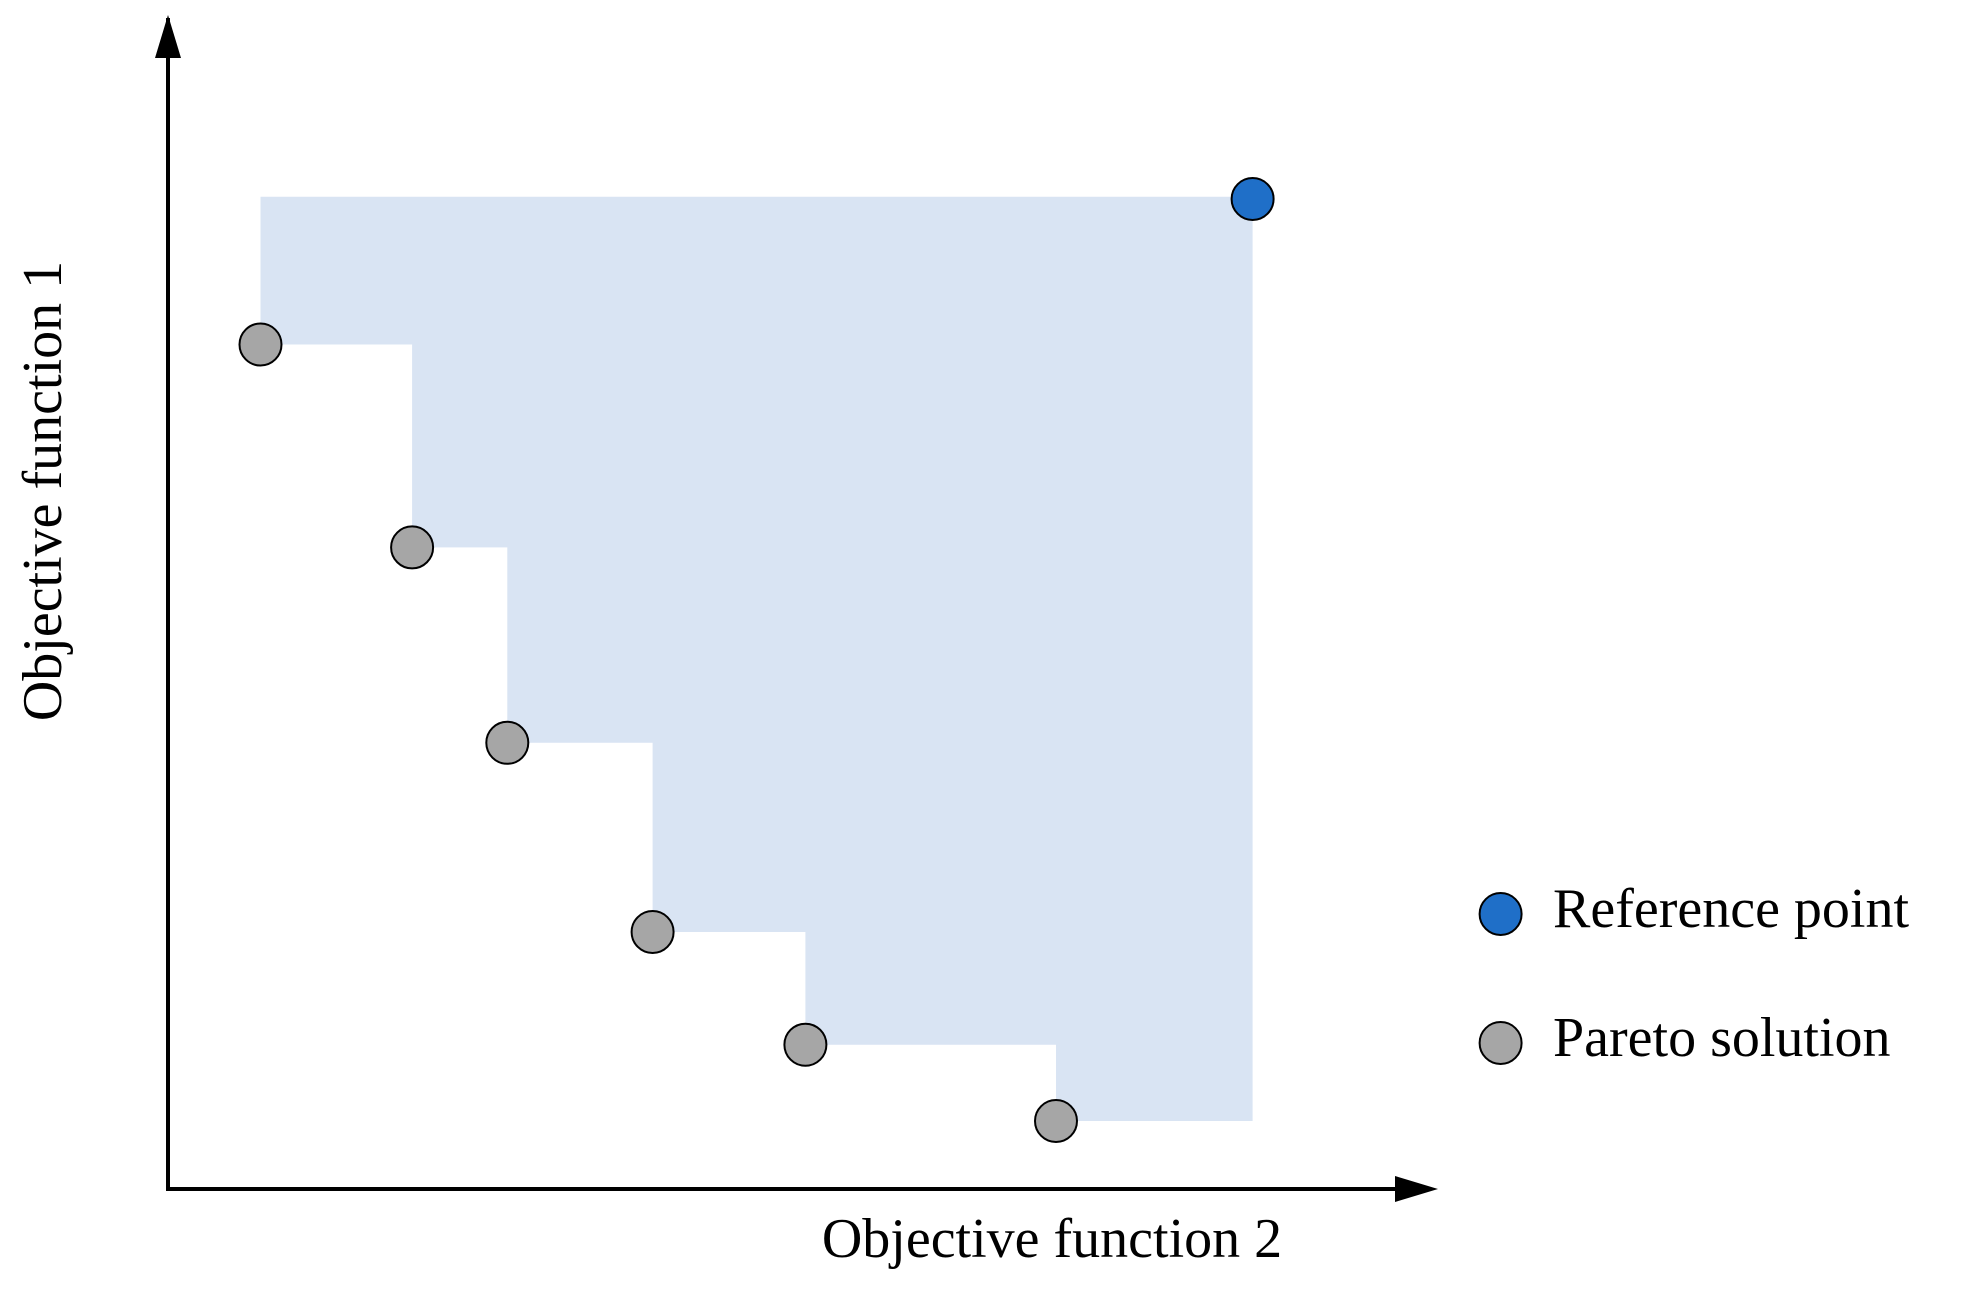  What do you see at coordinates (1722, 1038) in the screenshot?
I see `legend-label: Pareto solution` at bounding box center [1722, 1038].